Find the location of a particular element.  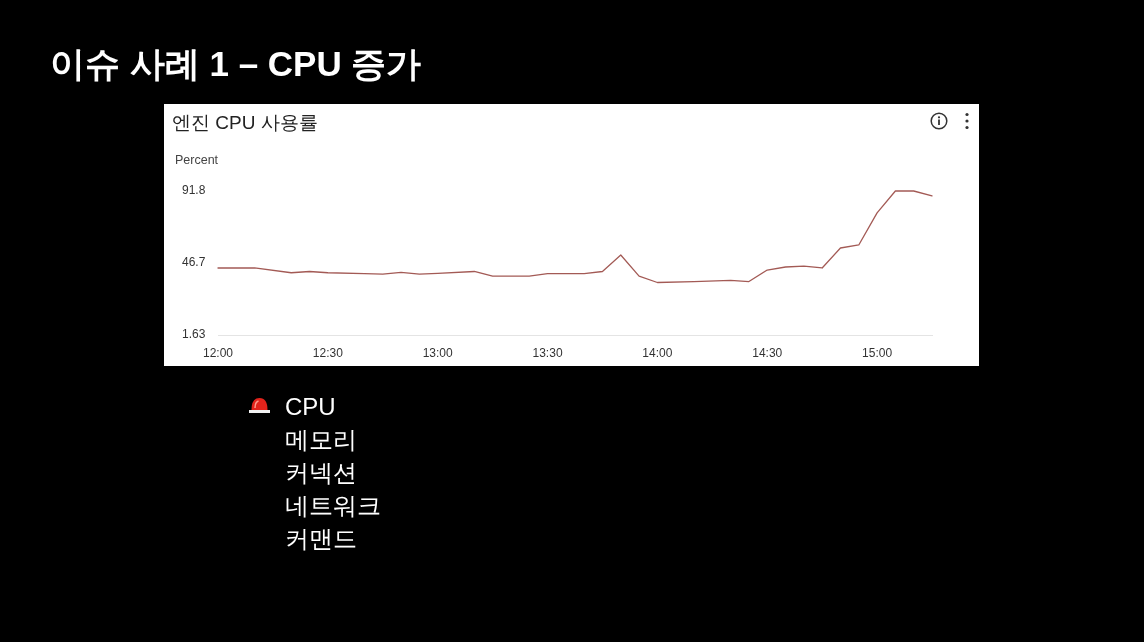

x-tick-label: 12:30 is located at coordinates (328, 352).